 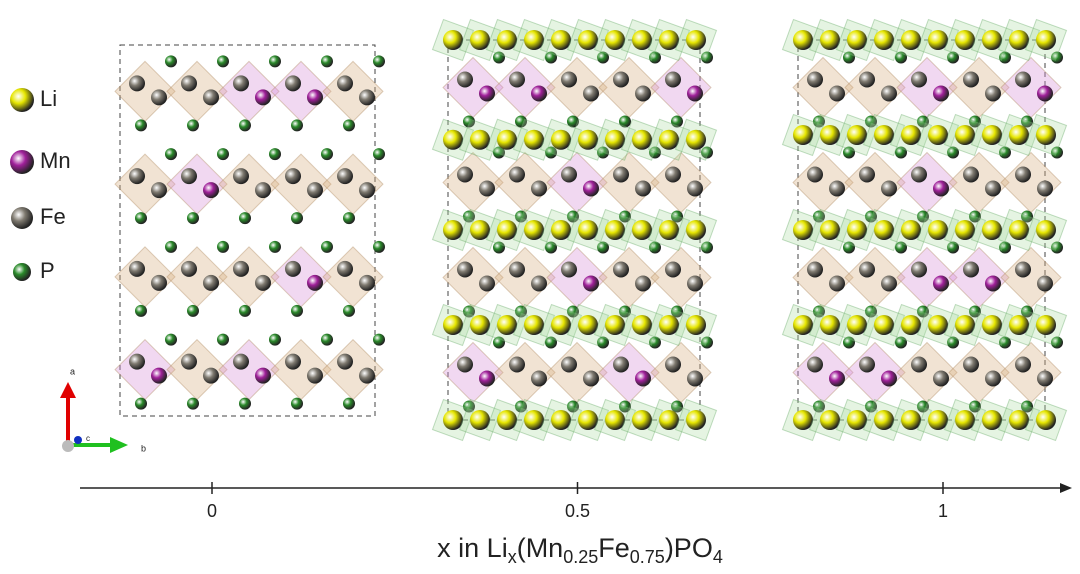 What do you see at coordinates (943, 511) in the screenshot?
I see `tick-label: 1` at bounding box center [943, 511].